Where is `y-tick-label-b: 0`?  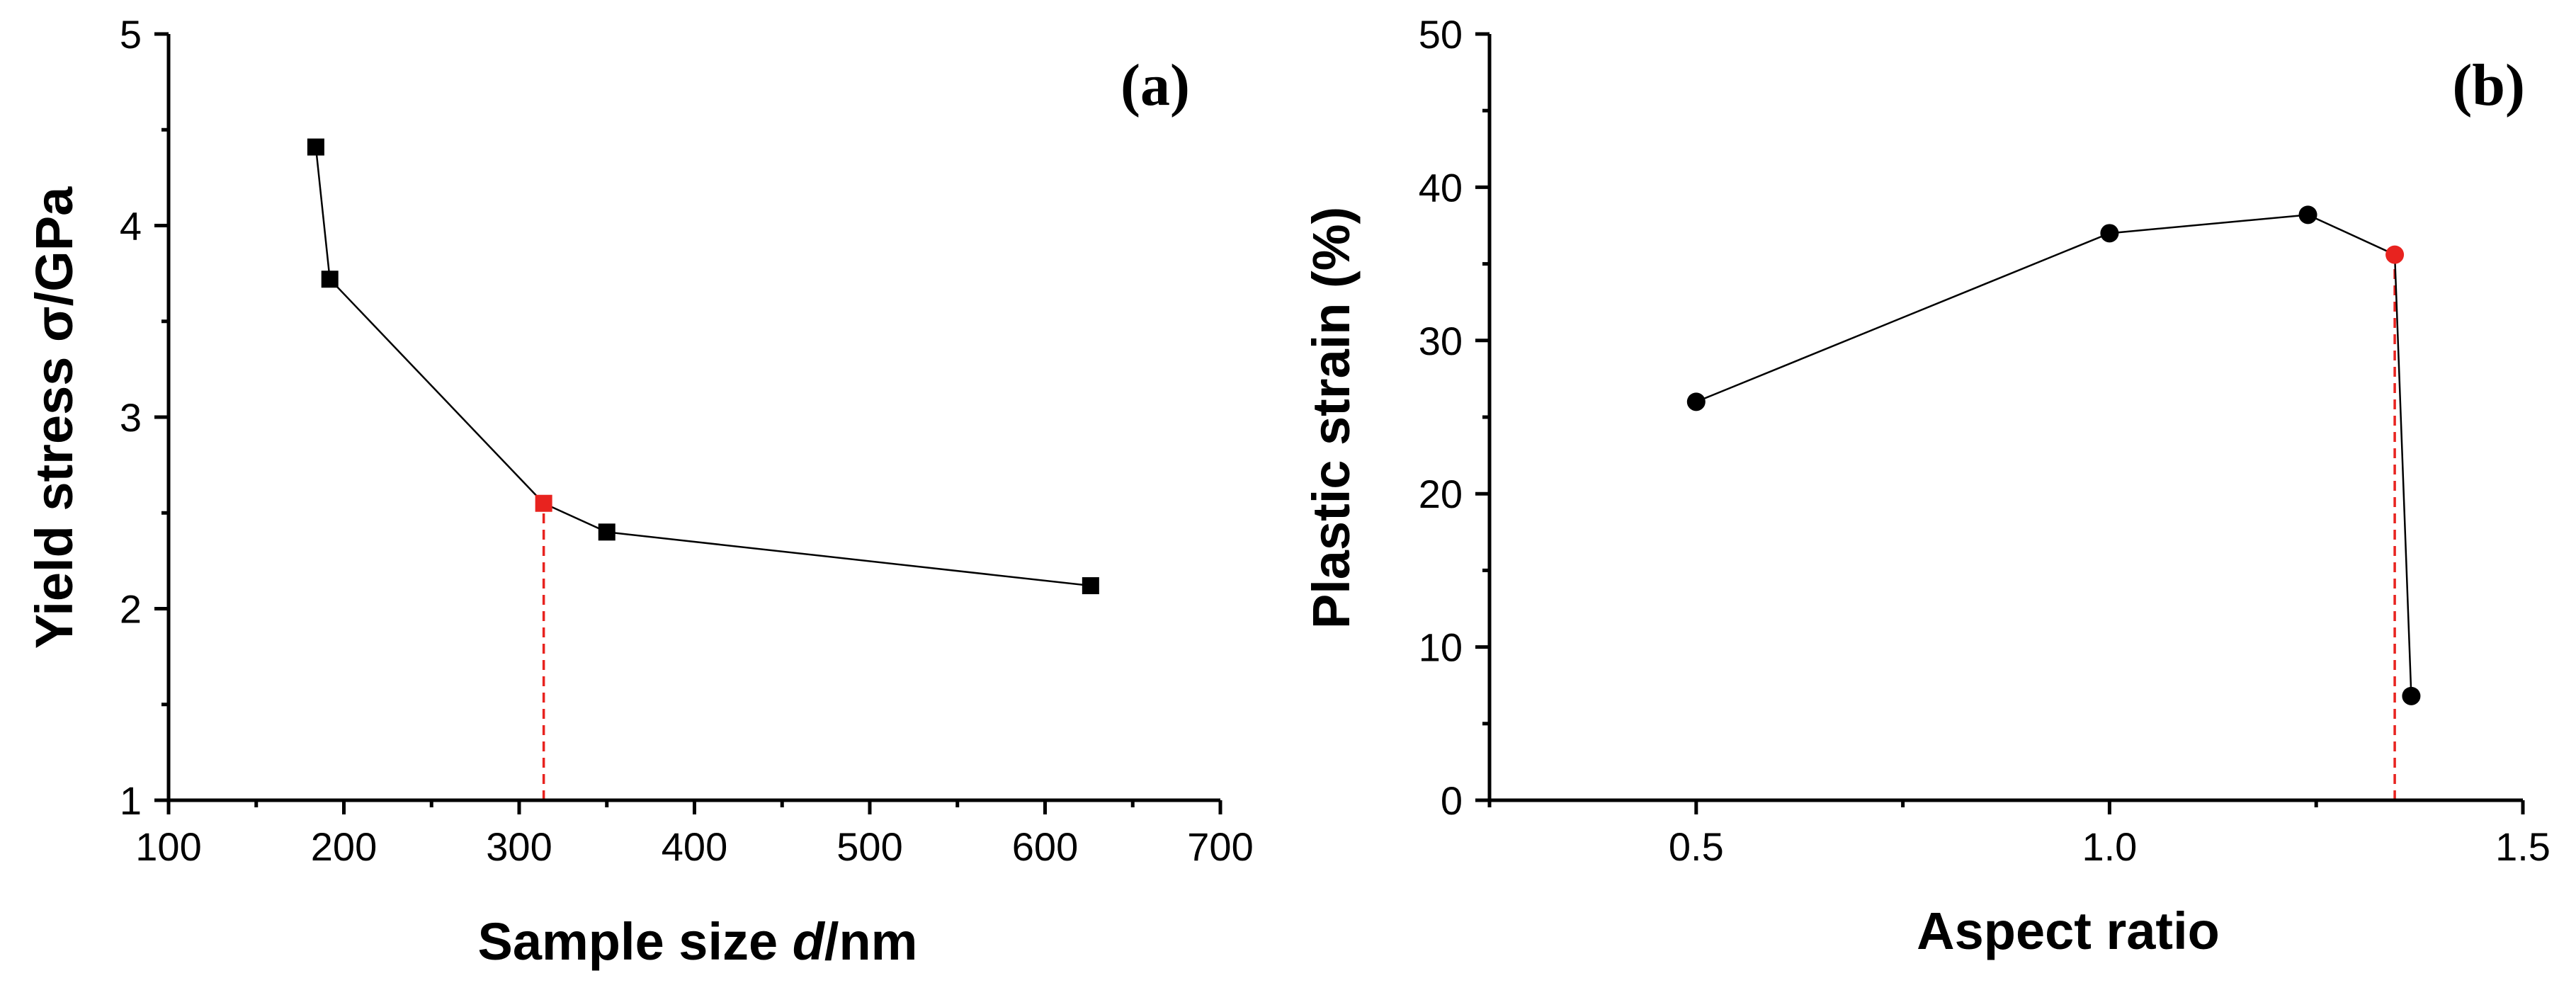 y-tick-label-b: 0 is located at coordinates (1452, 801).